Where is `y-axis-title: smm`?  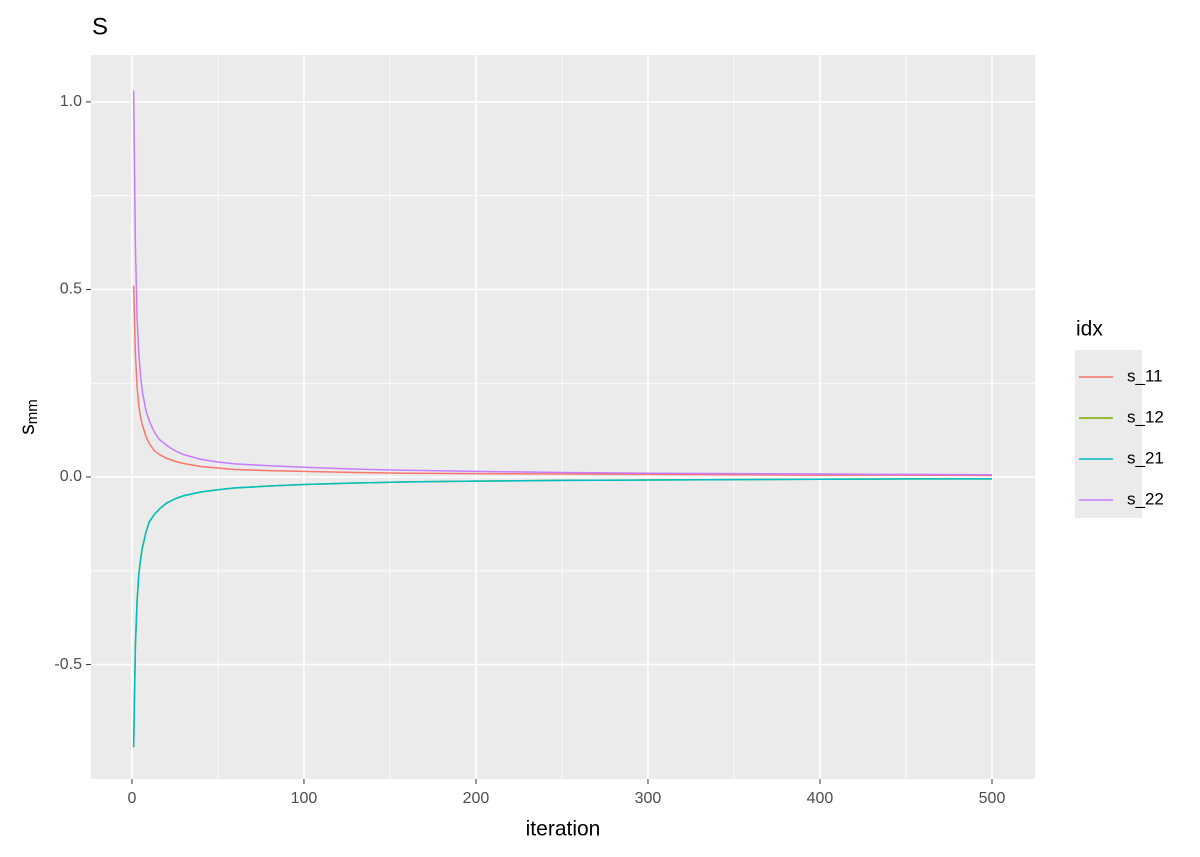
y-axis-title: smm is located at coordinates (28, 417).